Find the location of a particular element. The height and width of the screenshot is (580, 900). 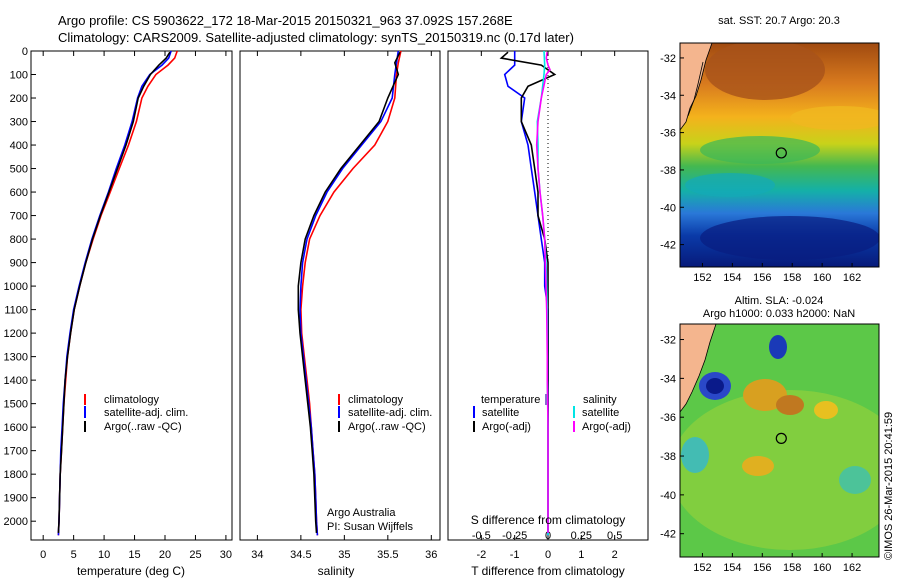

legend-label-t-argo: Argo(-adj) is located at coordinates (506, 427).